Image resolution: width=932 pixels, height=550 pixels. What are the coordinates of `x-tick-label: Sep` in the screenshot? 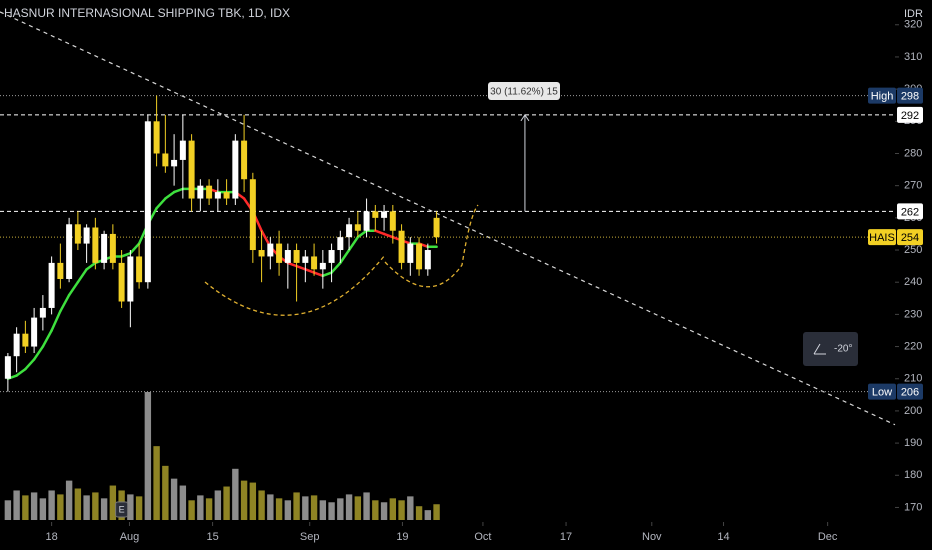 It's located at (310, 537).